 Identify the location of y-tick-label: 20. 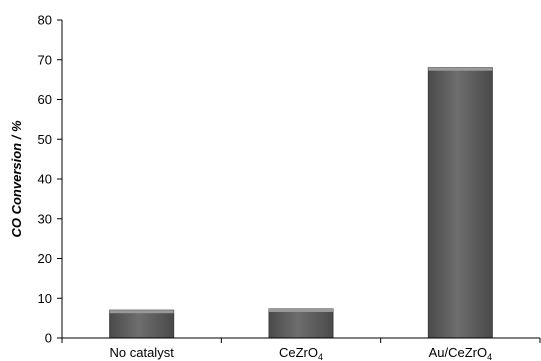
(45, 258).